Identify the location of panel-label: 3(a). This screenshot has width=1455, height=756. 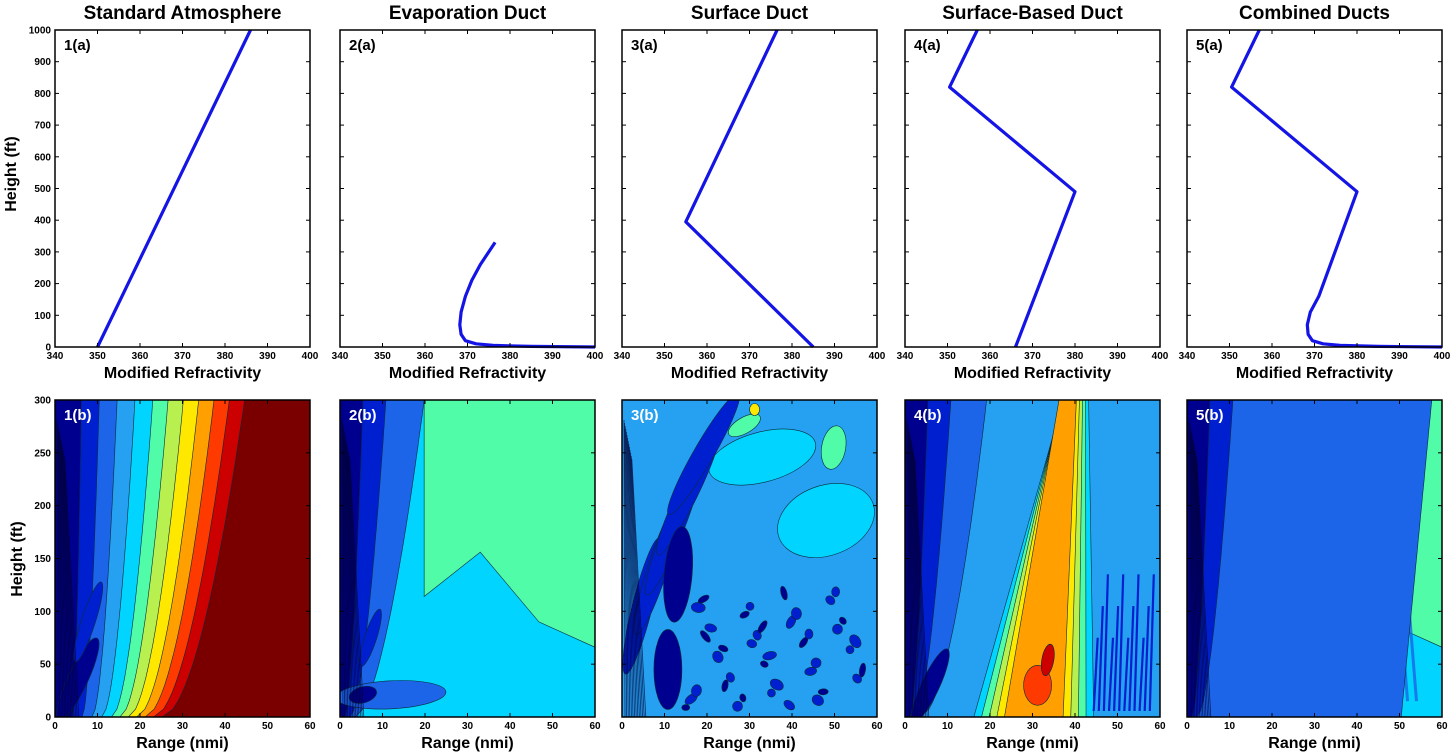
(644, 45).